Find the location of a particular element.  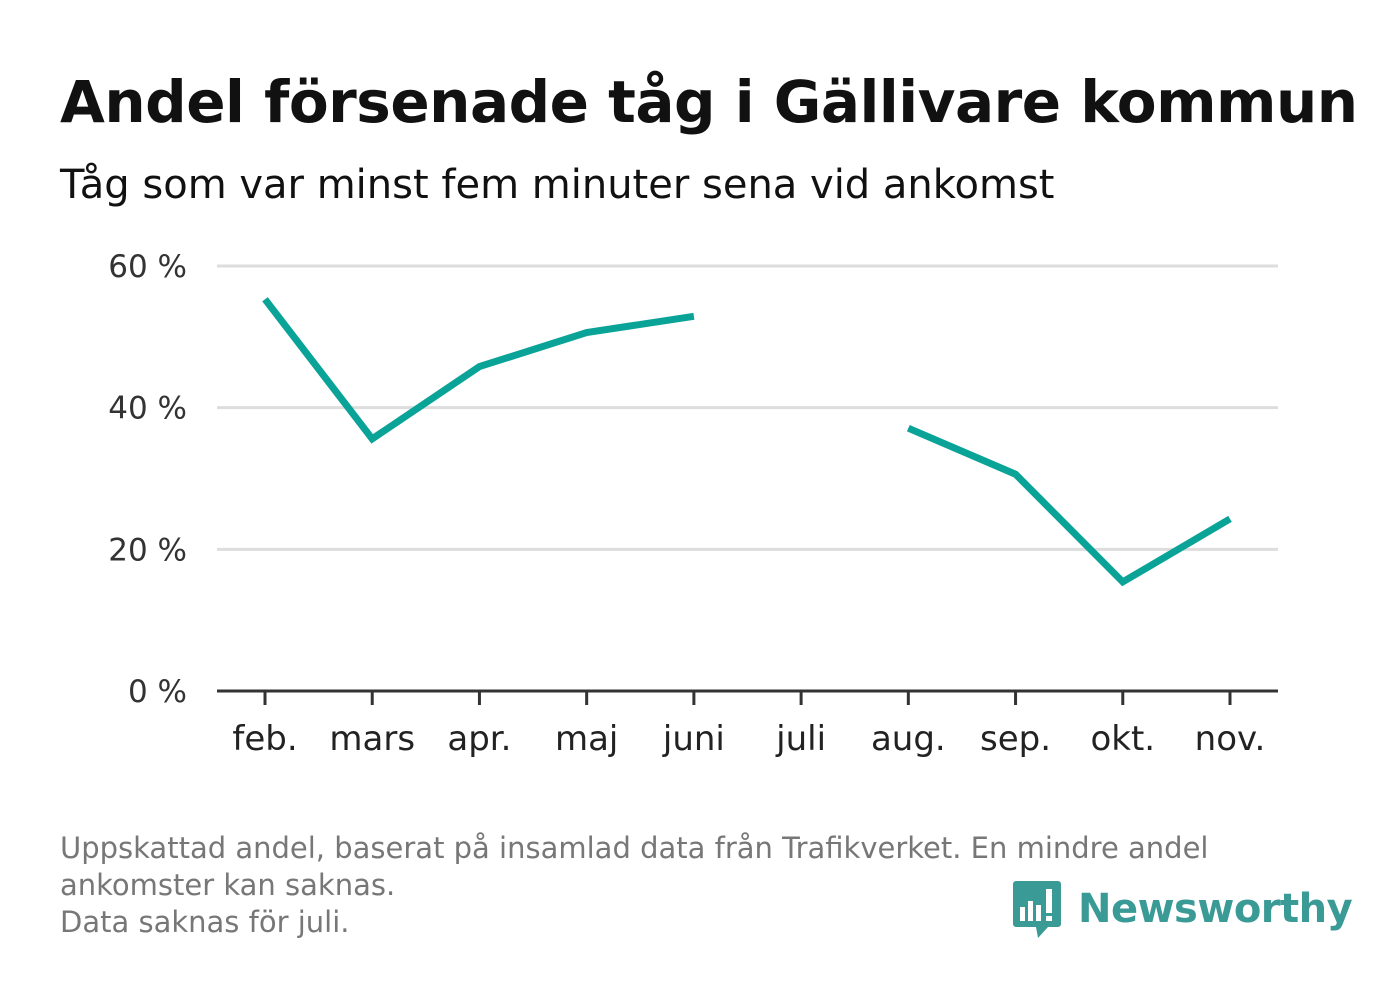

footnote-line: Data saknas för juli. is located at coordinates (205, 922).